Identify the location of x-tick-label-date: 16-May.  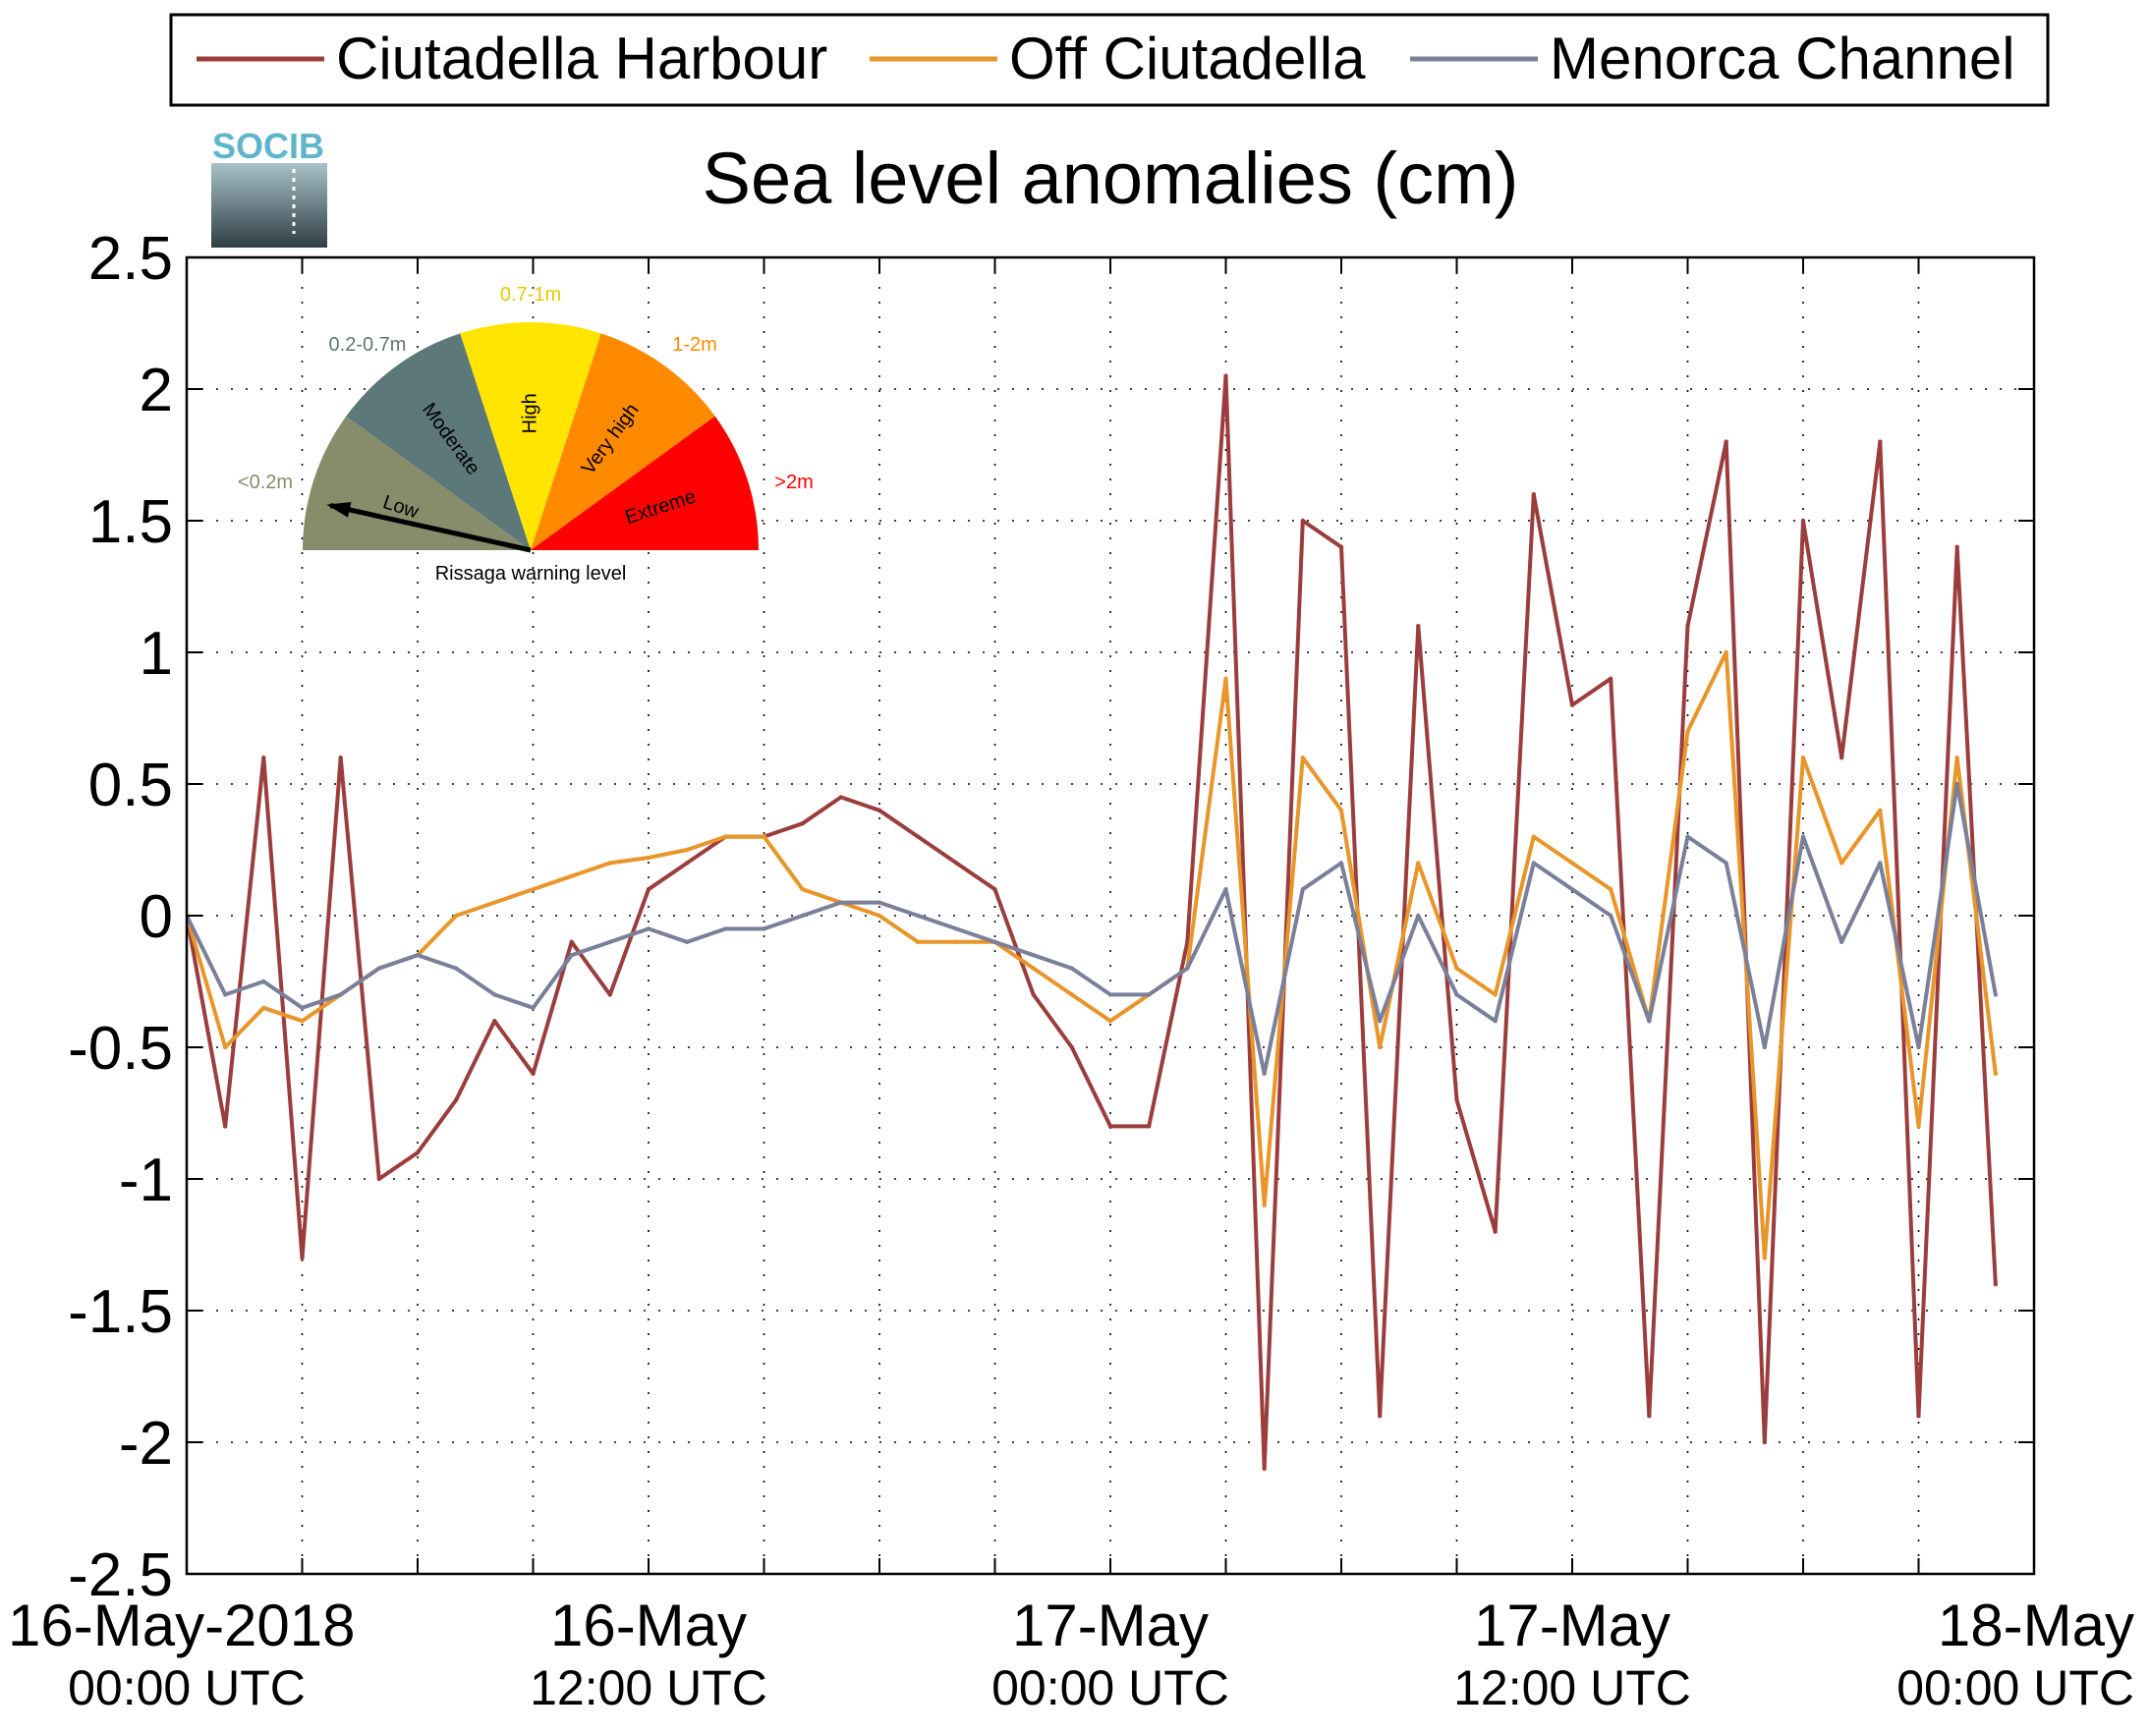
(648, 1625).